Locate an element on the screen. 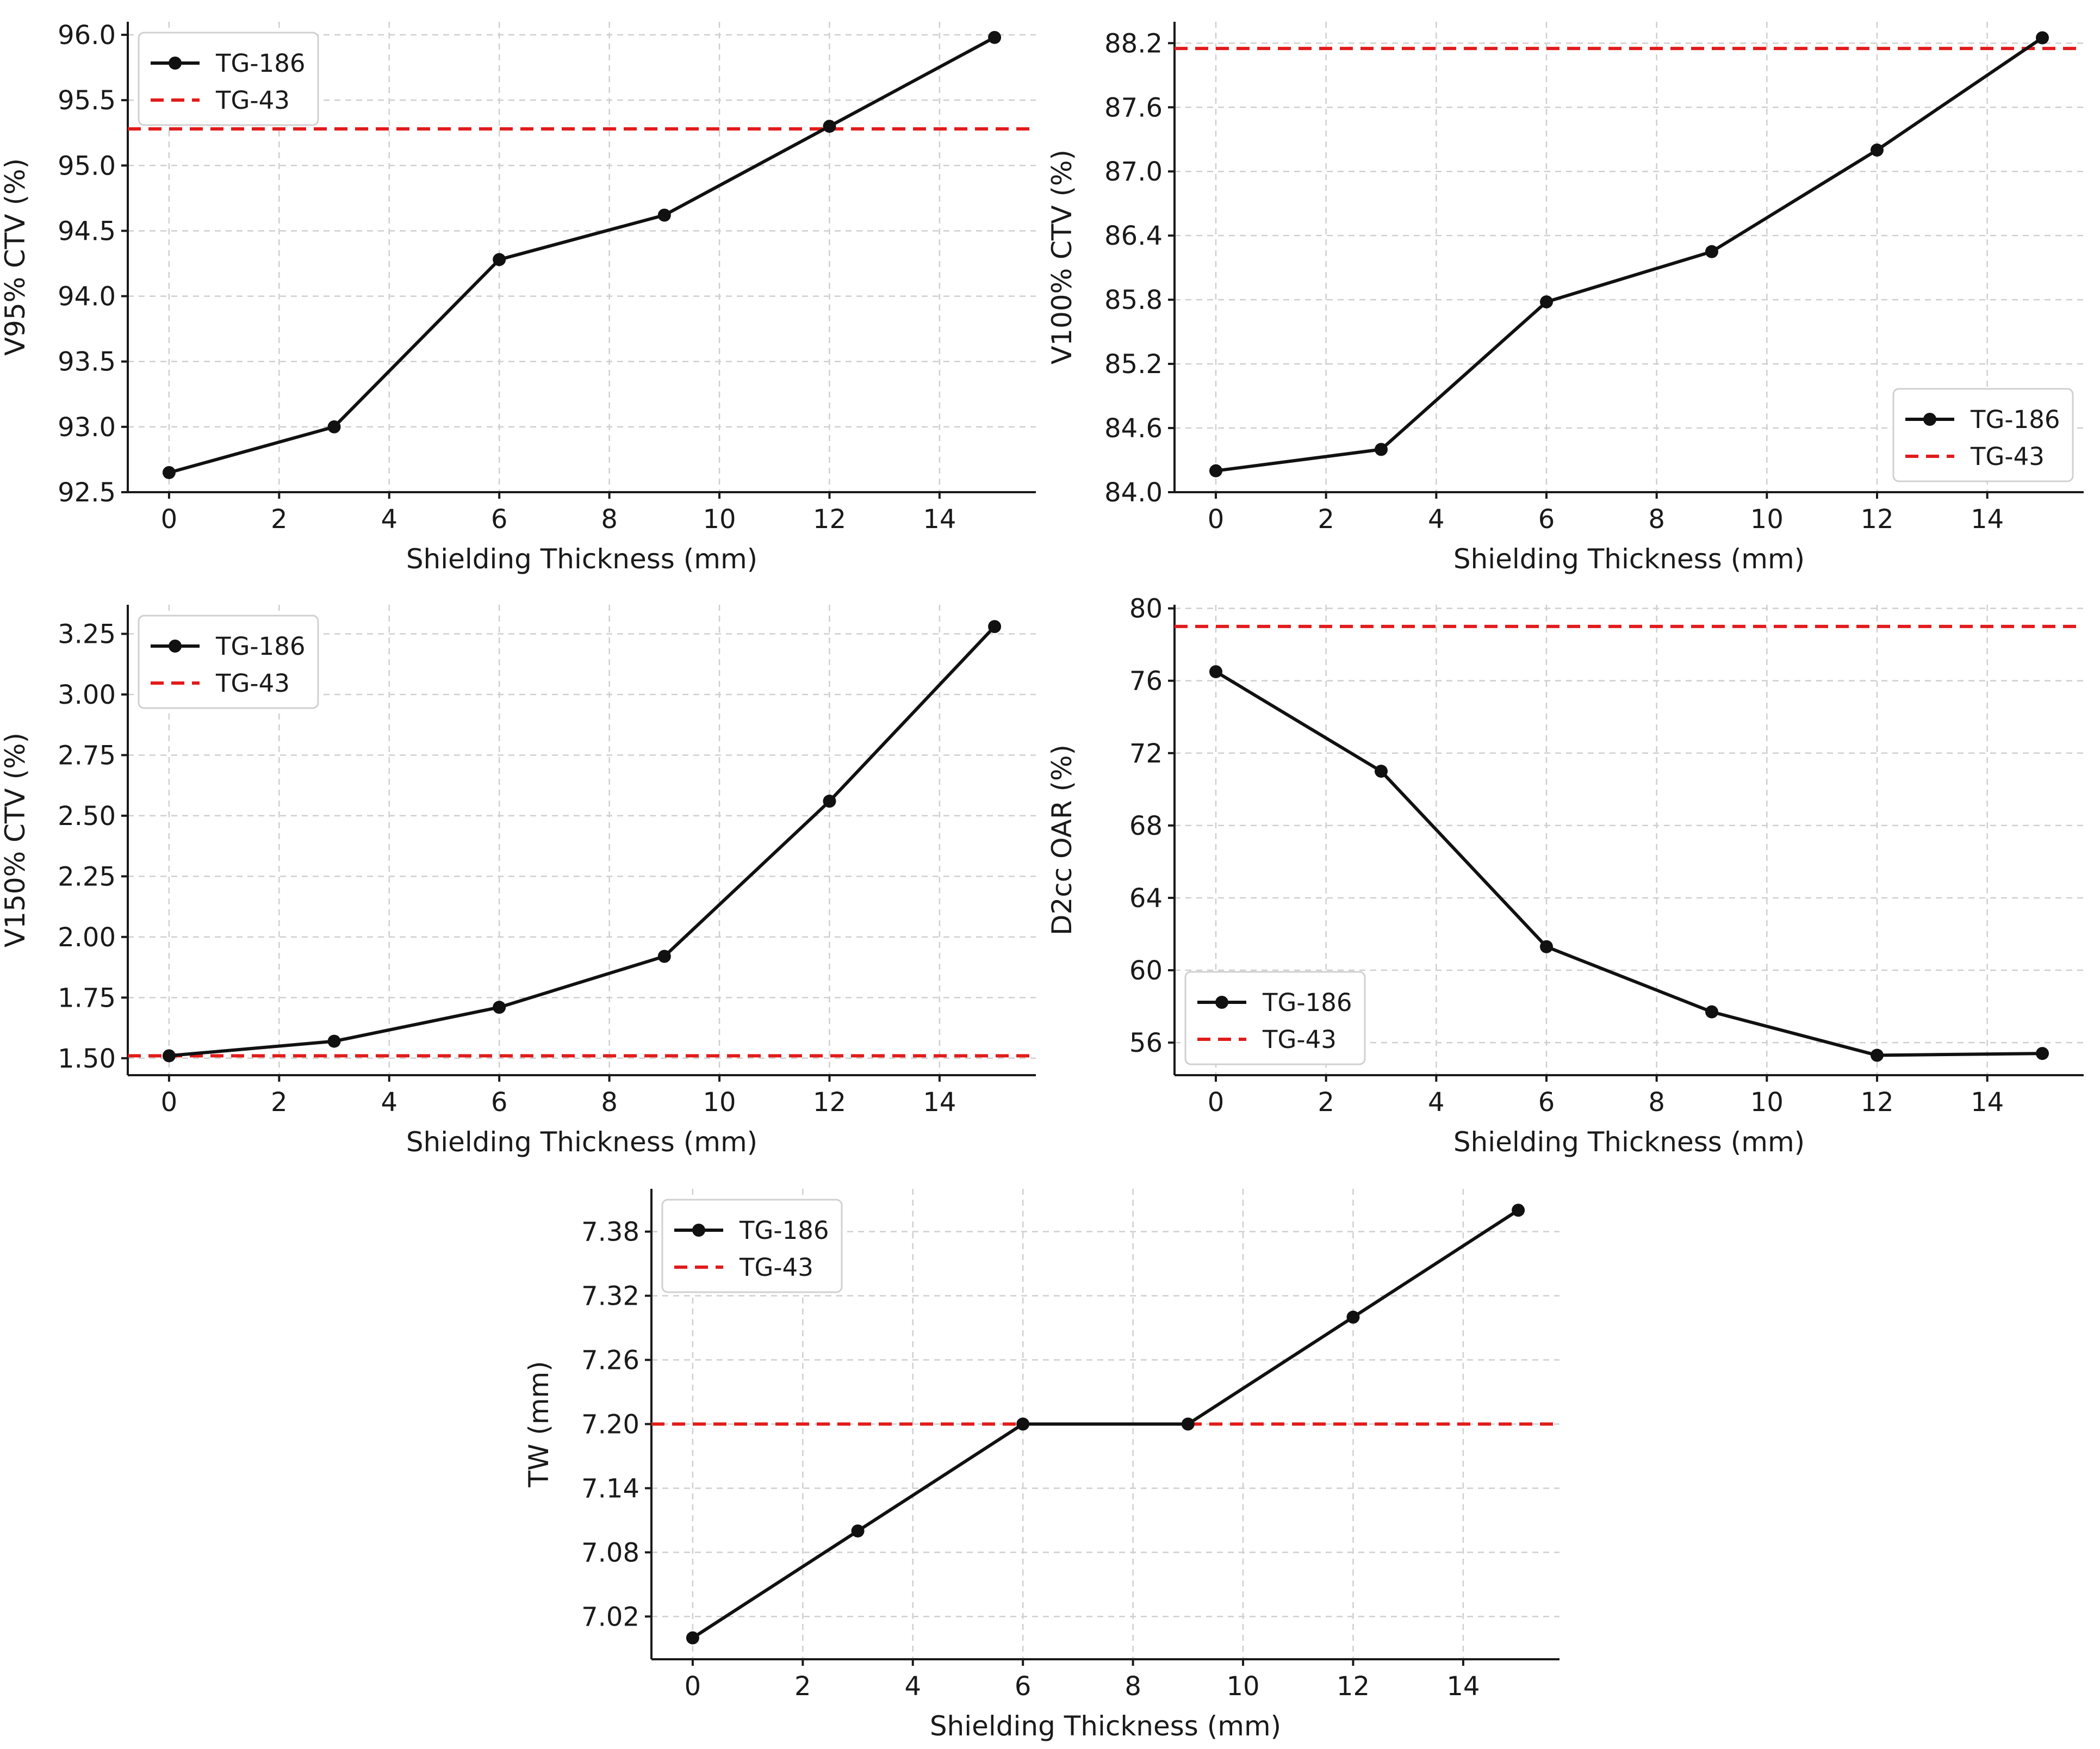 The image size is (2100, 1749). y-tick-label: 2.00 is located at coordinates (87, 938).